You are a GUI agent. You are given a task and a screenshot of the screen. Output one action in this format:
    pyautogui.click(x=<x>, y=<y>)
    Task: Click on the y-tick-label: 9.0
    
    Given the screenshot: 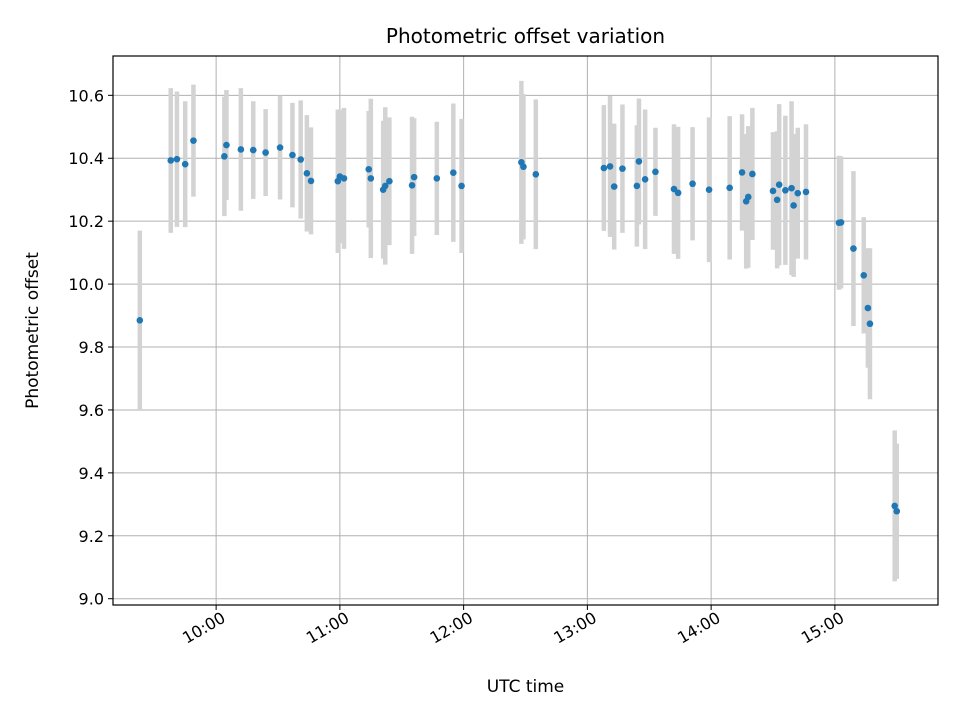 What is the action you would take?
    pyautogui.click(x=91, y=599)
    